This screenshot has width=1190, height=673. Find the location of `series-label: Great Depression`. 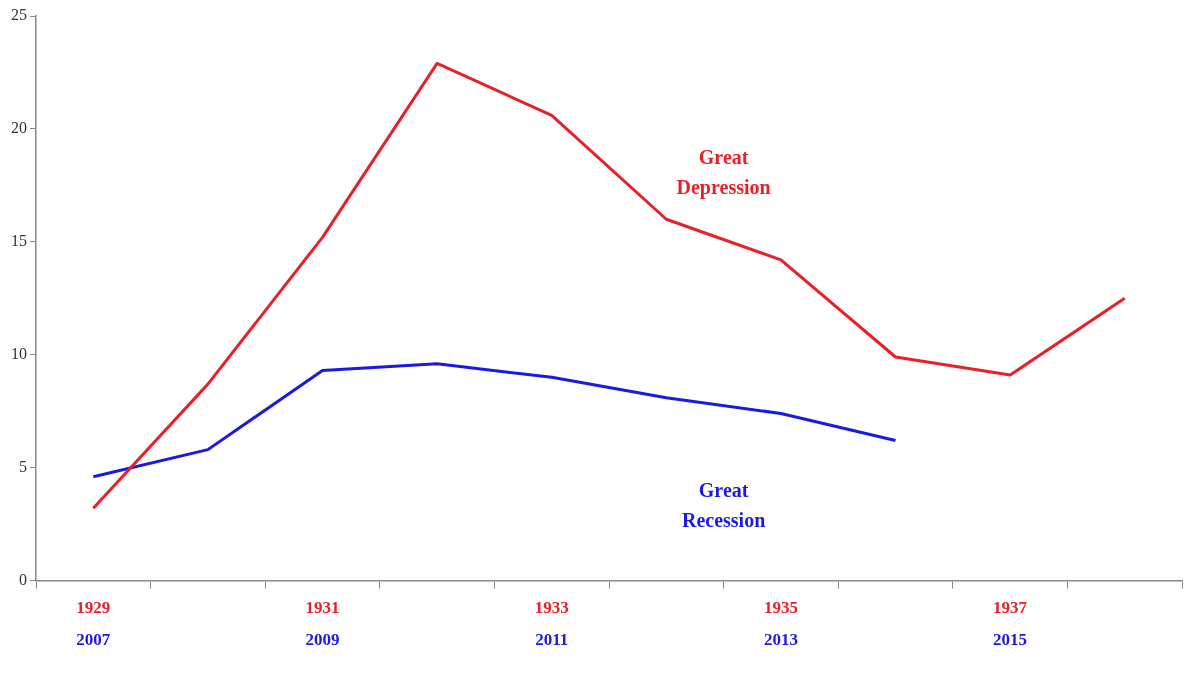

series-label: Great Depression is located at coordinates (723, 173).